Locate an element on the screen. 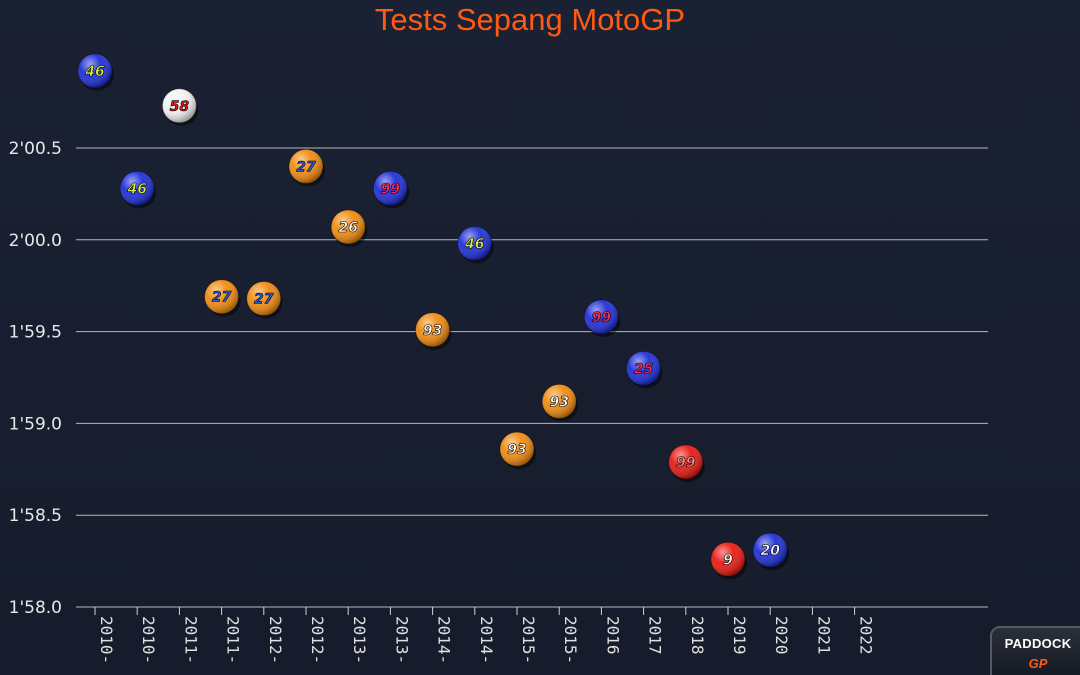  logo-sub: GP is located at coordinates (1038, 663).